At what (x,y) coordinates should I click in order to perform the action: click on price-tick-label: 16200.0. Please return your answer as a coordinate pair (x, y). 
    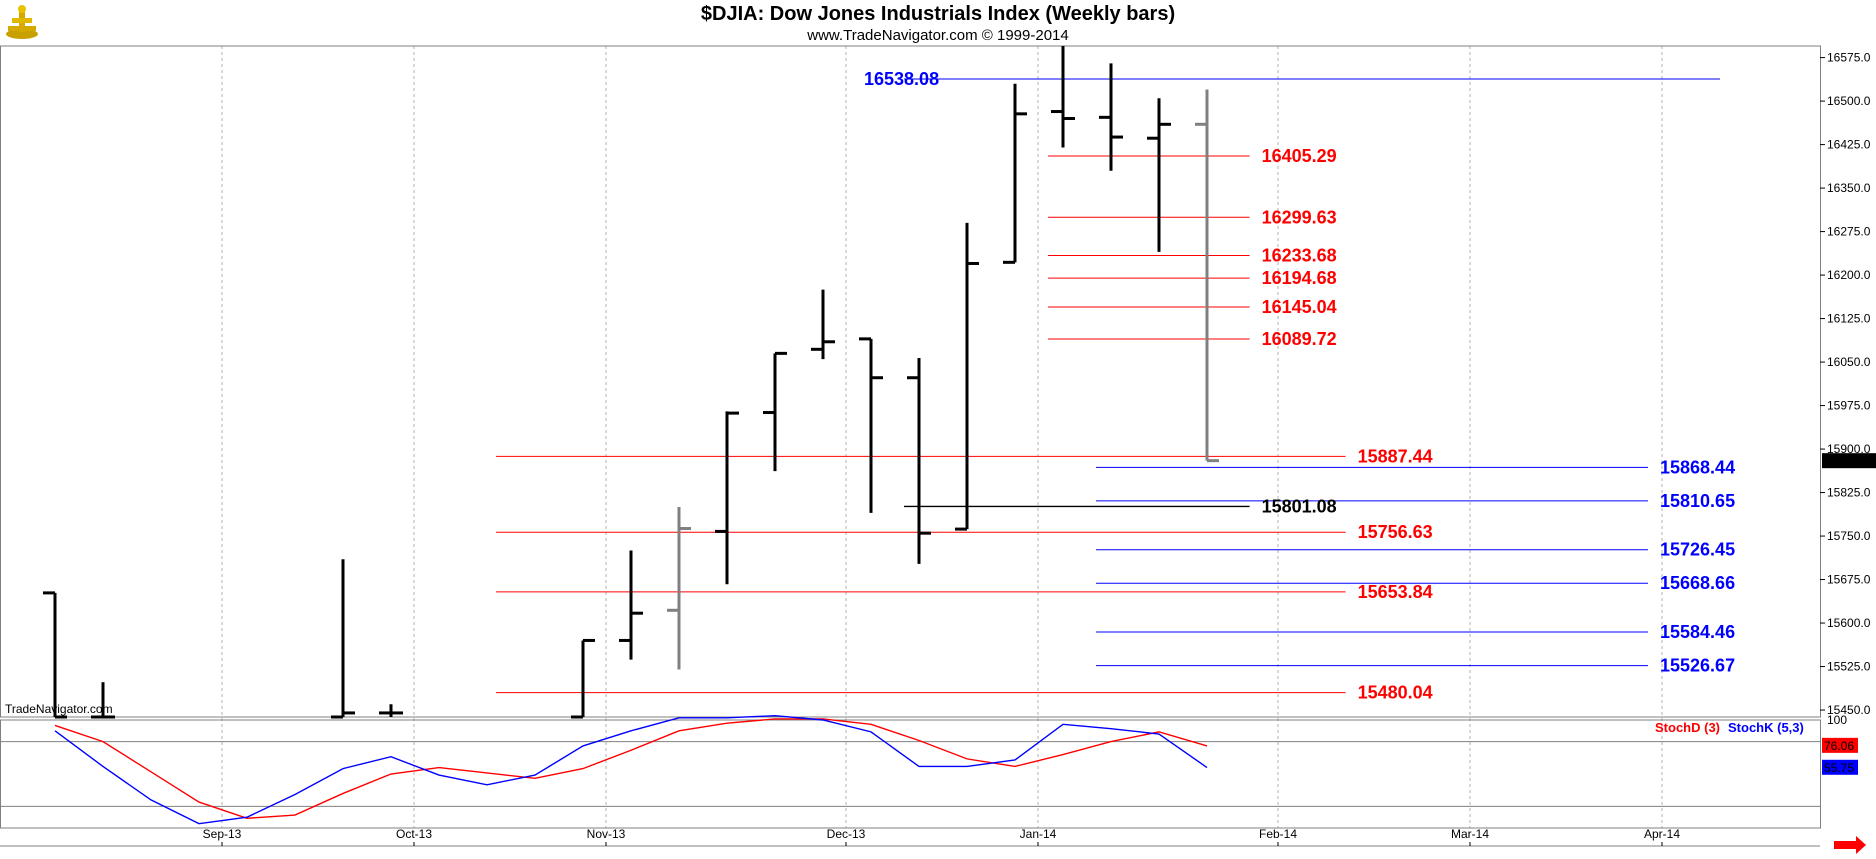
    Looking at the image, I should click on (1849, 275).